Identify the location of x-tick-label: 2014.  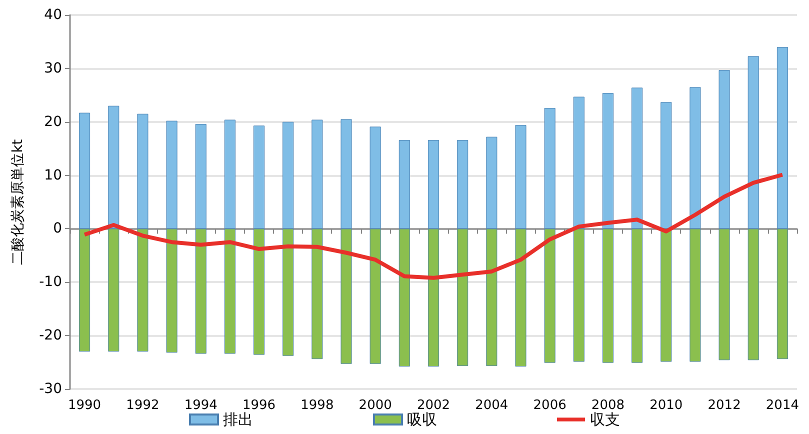
(783, 405).